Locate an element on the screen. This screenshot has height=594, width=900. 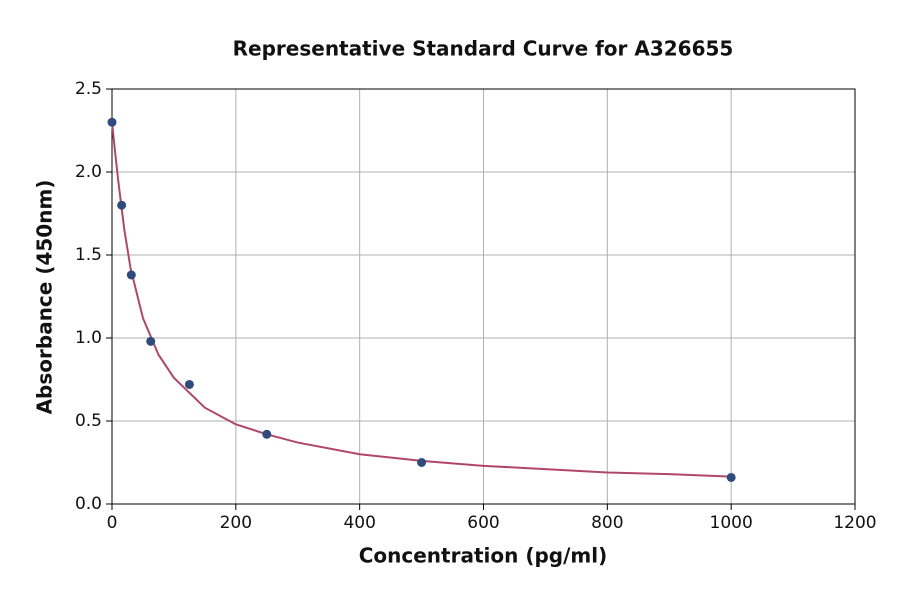
x-tick-label: 800 is located at coordinates (607, 523).